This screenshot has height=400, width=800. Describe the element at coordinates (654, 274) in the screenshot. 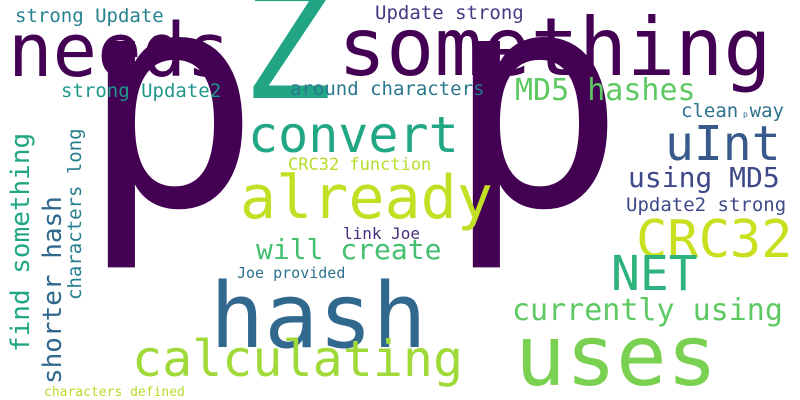

I see `cloud-word: NET` at that location.